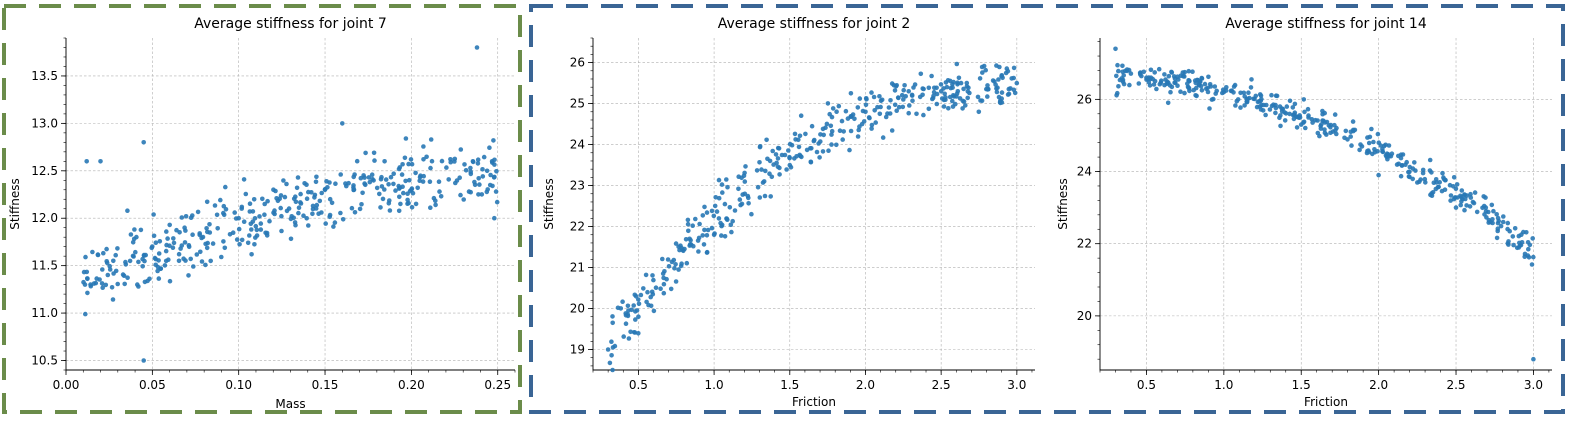 Image resolution: width=1577 pixels, height=422 pixels. I want to click on x-tick-label: 0.20, so click(411, 385).